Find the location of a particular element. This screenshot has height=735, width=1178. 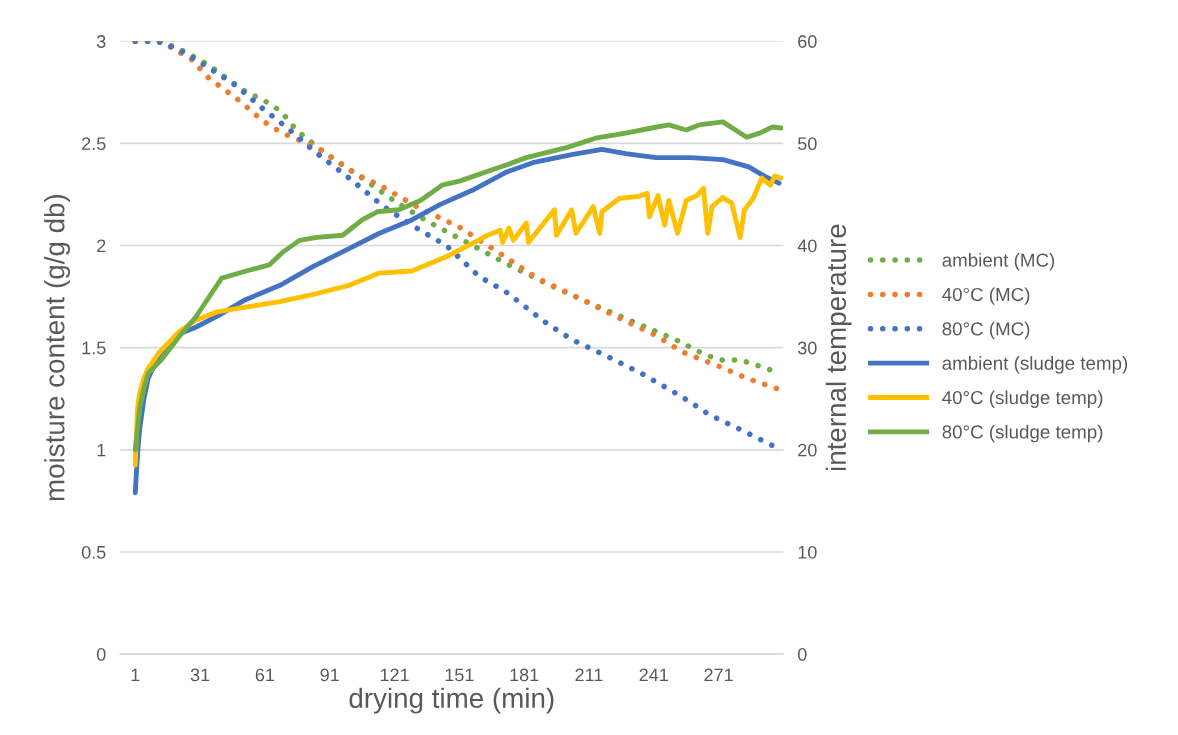

x-tick-label: 121 is located at coordinates (394, 675).